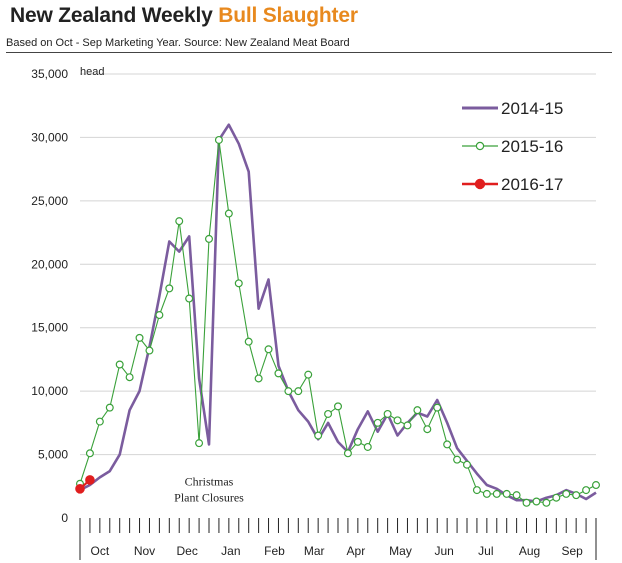  I want to click on legend-label: 2014-15, so click(532, 108).